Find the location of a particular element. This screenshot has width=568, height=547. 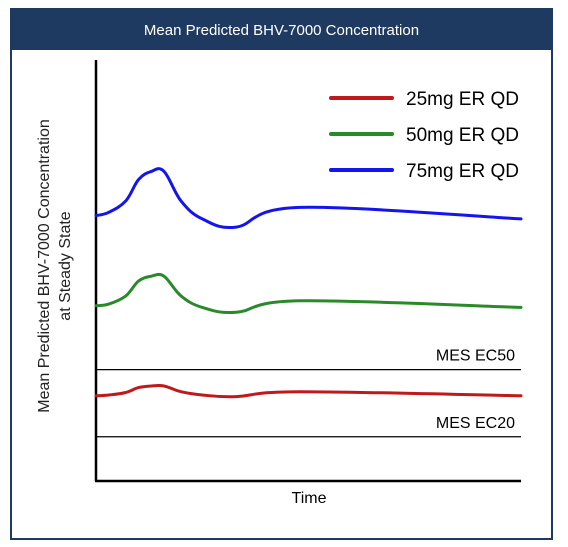

legend-label-1: 25mg ER QD is located at coordinates (462, 99).